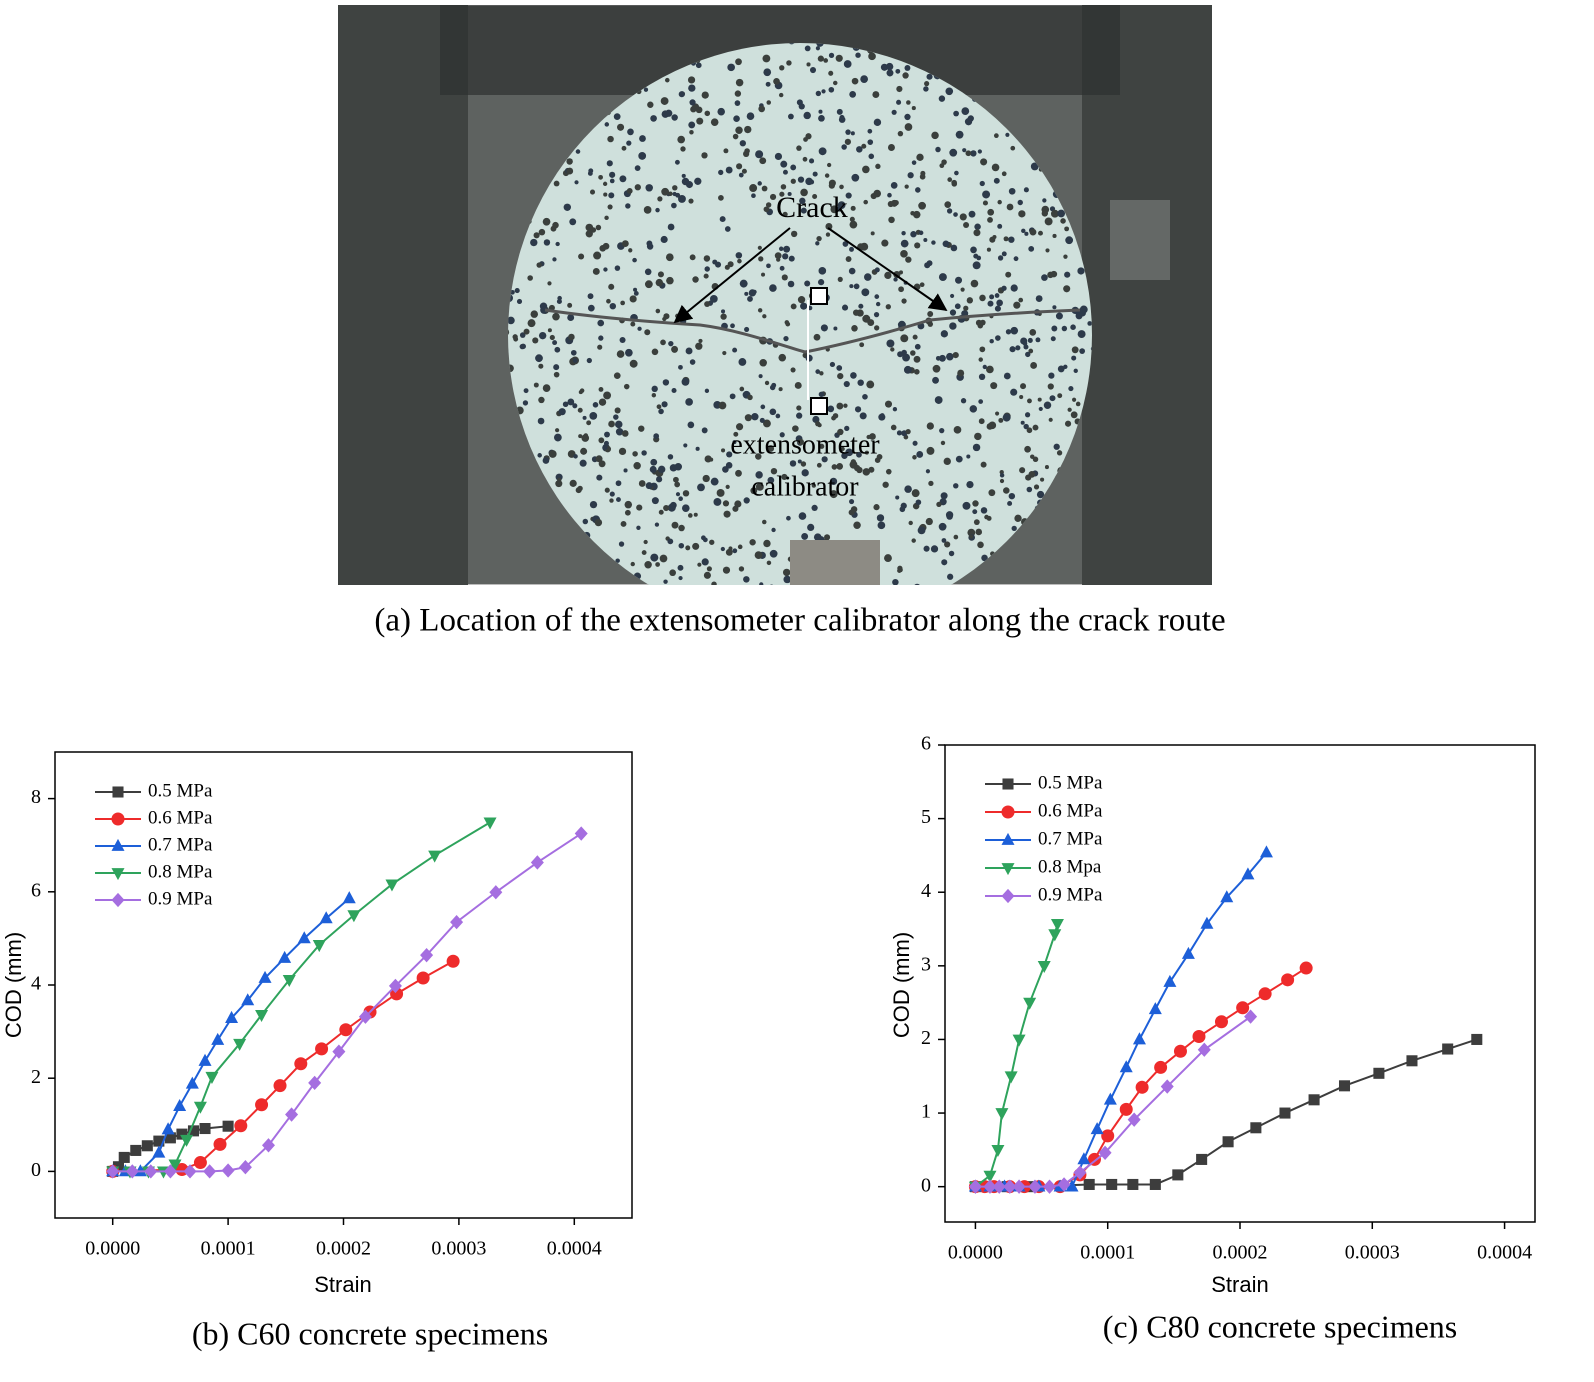 The image size is (1594, 1382). Describe the element at coordinates (901, 985) in the screenshot. I see `y-axis-label: COD (mm)` at that location.